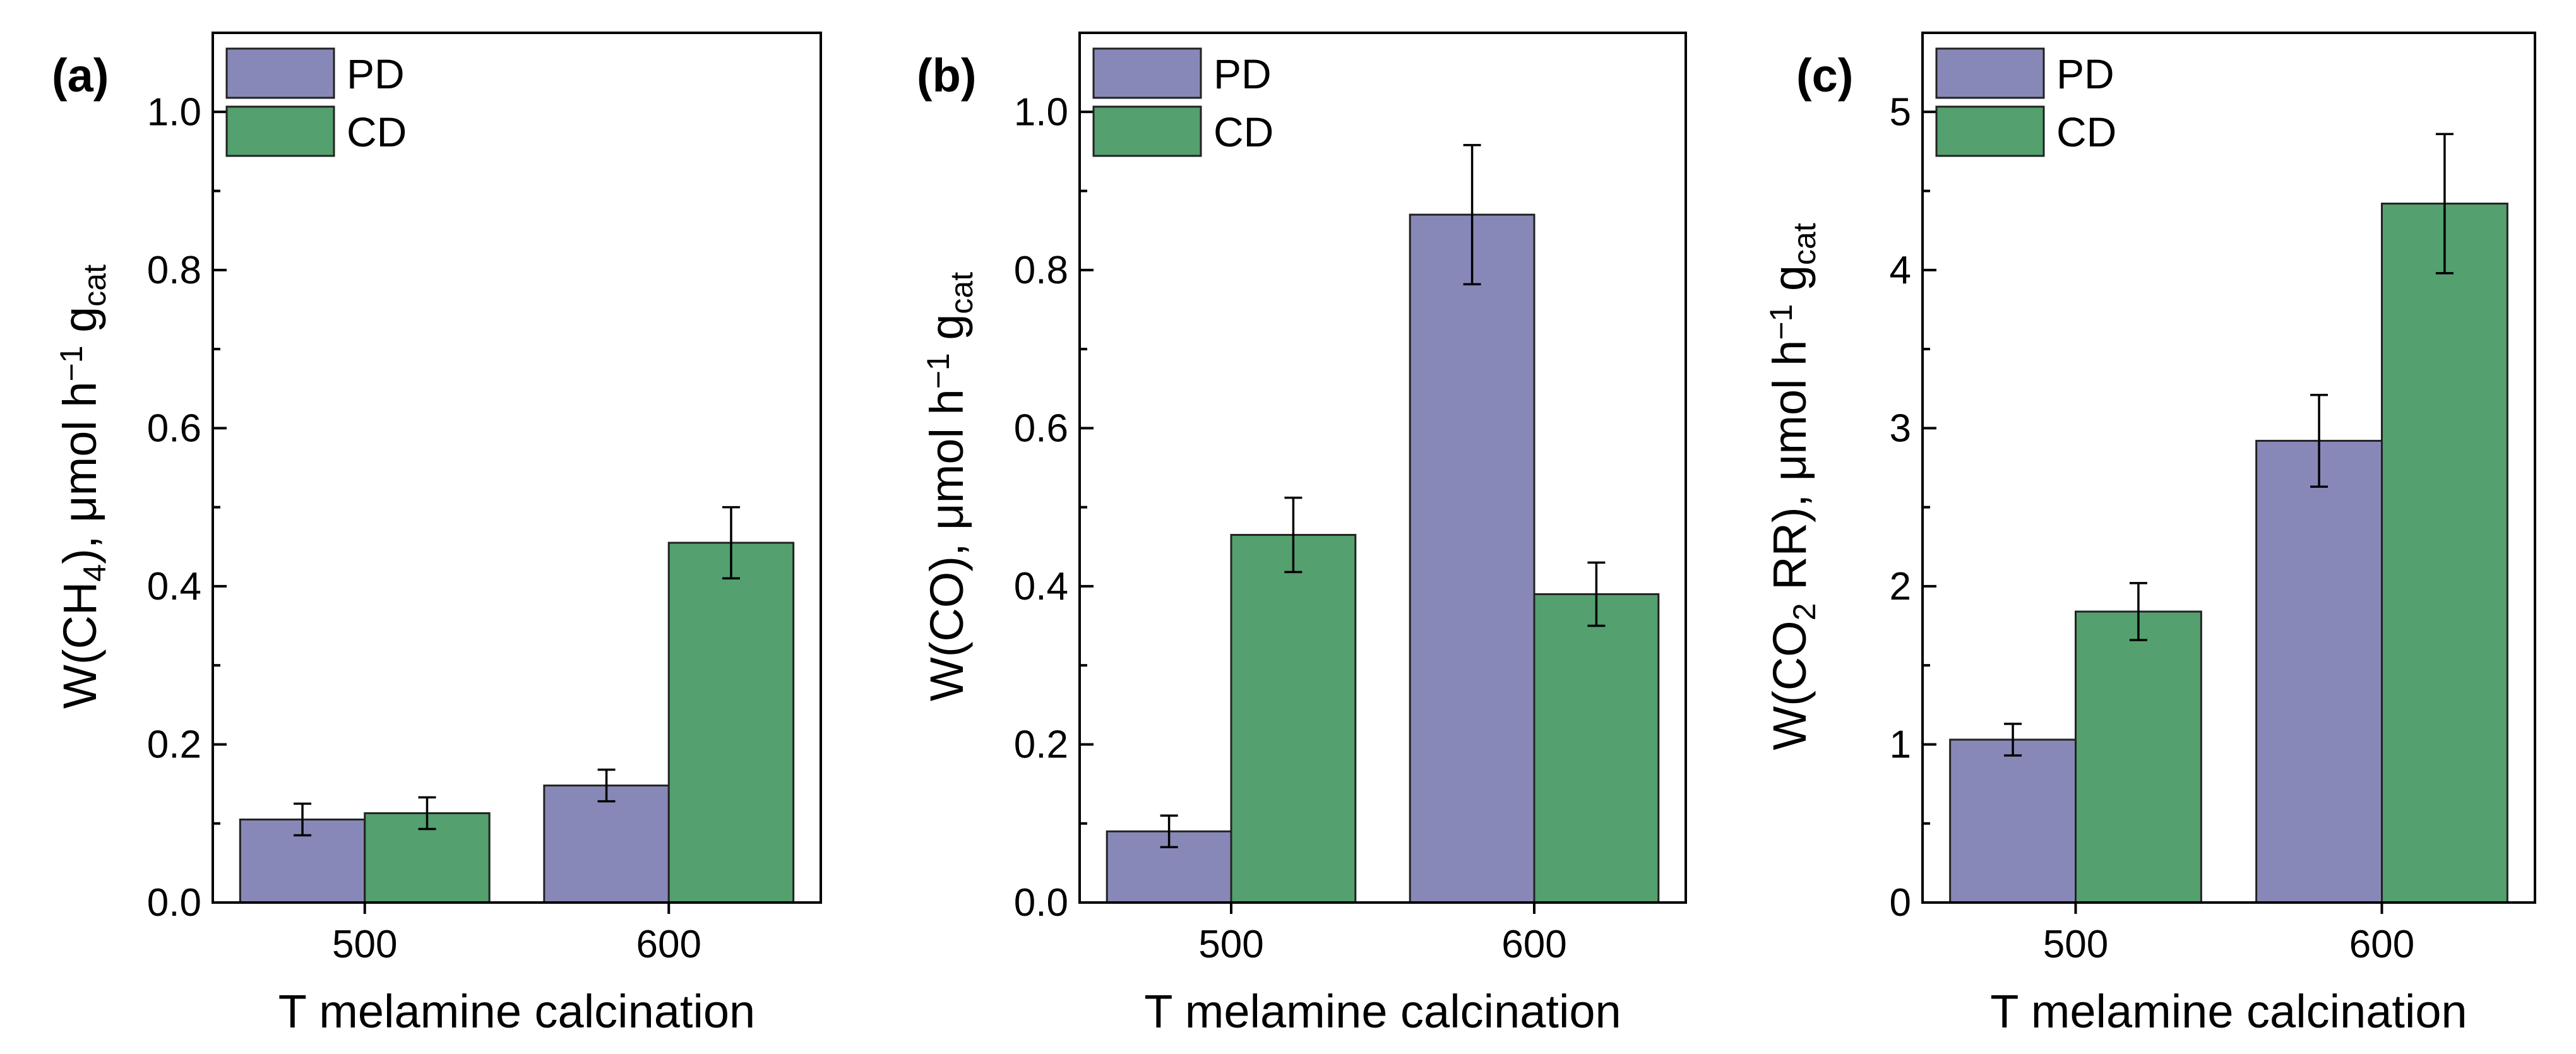 The image size is (2576, 1054). I want to click on y-axis-title: W(CH4), μmol h−1 gcat, so click(83, 487).